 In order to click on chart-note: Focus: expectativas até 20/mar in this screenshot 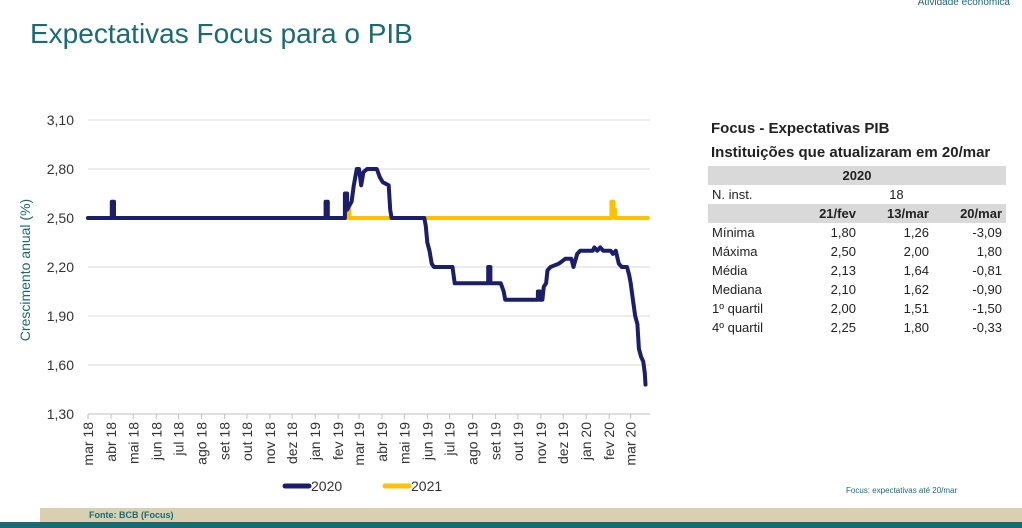, I will do `click(902, 490)`.